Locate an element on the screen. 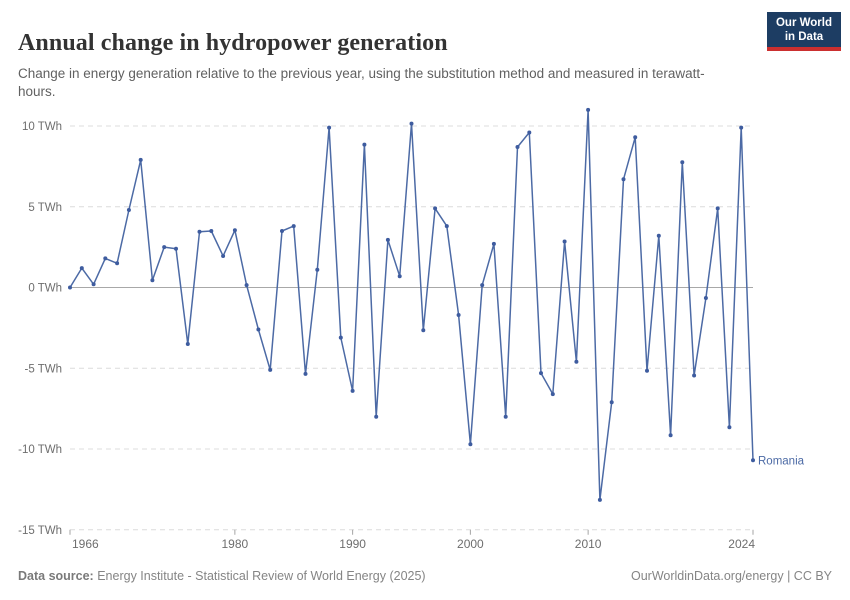 This screenshot has width=850, height=600. y-tick-label: -10 TWh is located at coordinates (40, 450).